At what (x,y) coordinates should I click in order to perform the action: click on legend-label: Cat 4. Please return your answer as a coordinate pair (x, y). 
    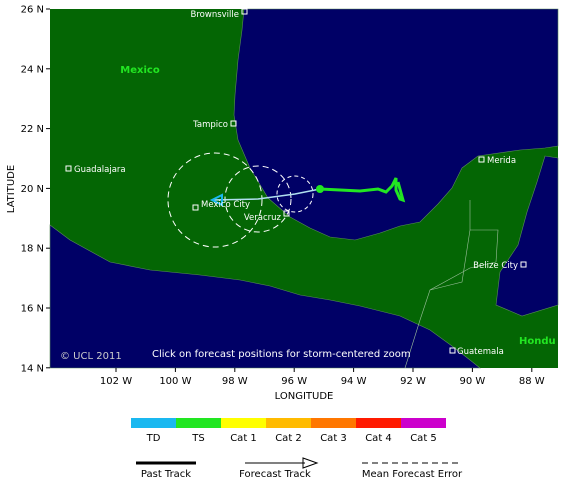
    Looking at the image, I should click on (378, 438).